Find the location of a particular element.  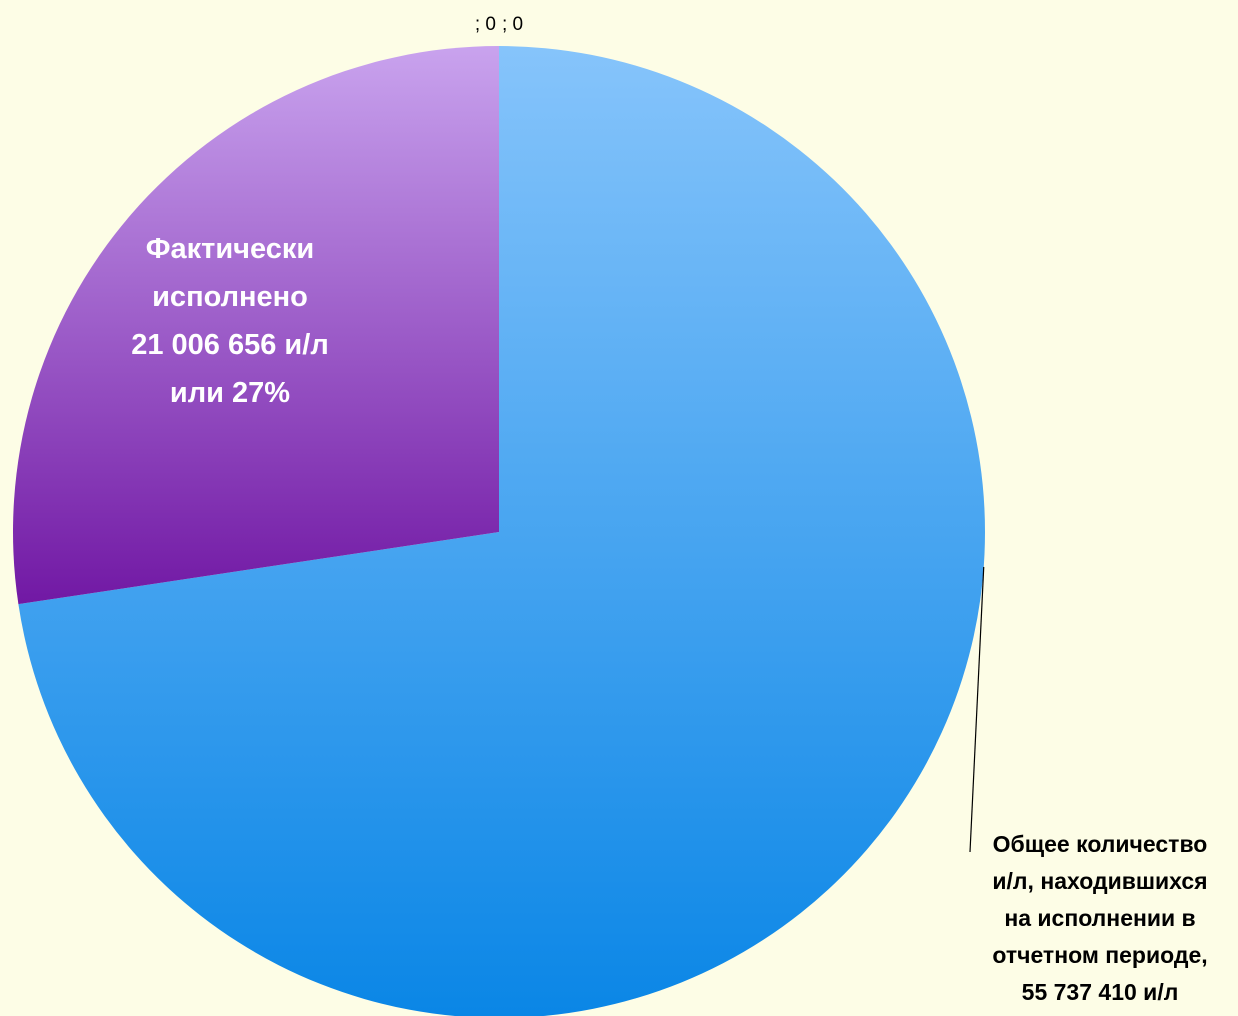

leader-lines is located at coordinates (977, 709).